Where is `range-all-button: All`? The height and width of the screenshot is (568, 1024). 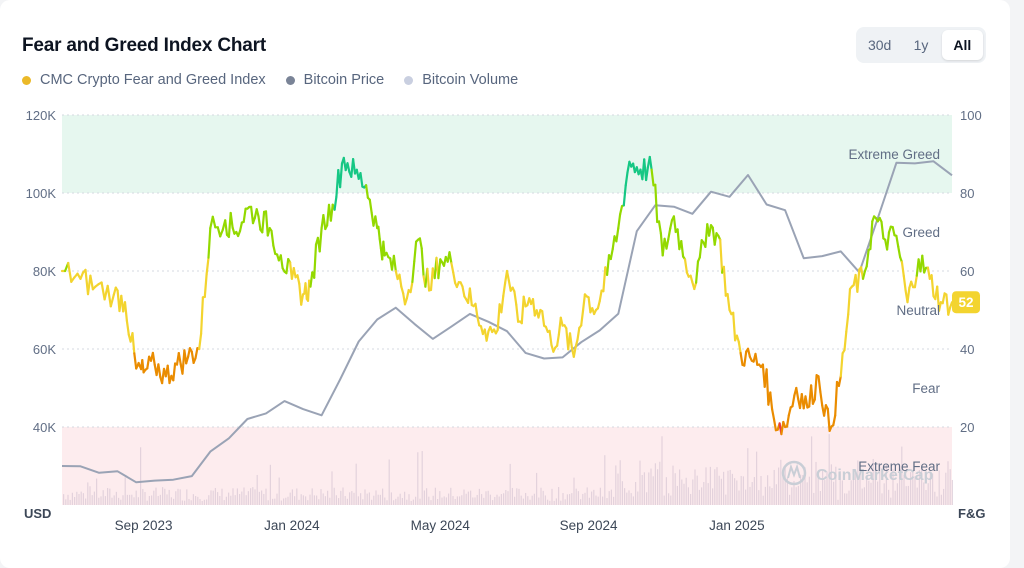 range-all-button: All is located at coordinates (962, 45).